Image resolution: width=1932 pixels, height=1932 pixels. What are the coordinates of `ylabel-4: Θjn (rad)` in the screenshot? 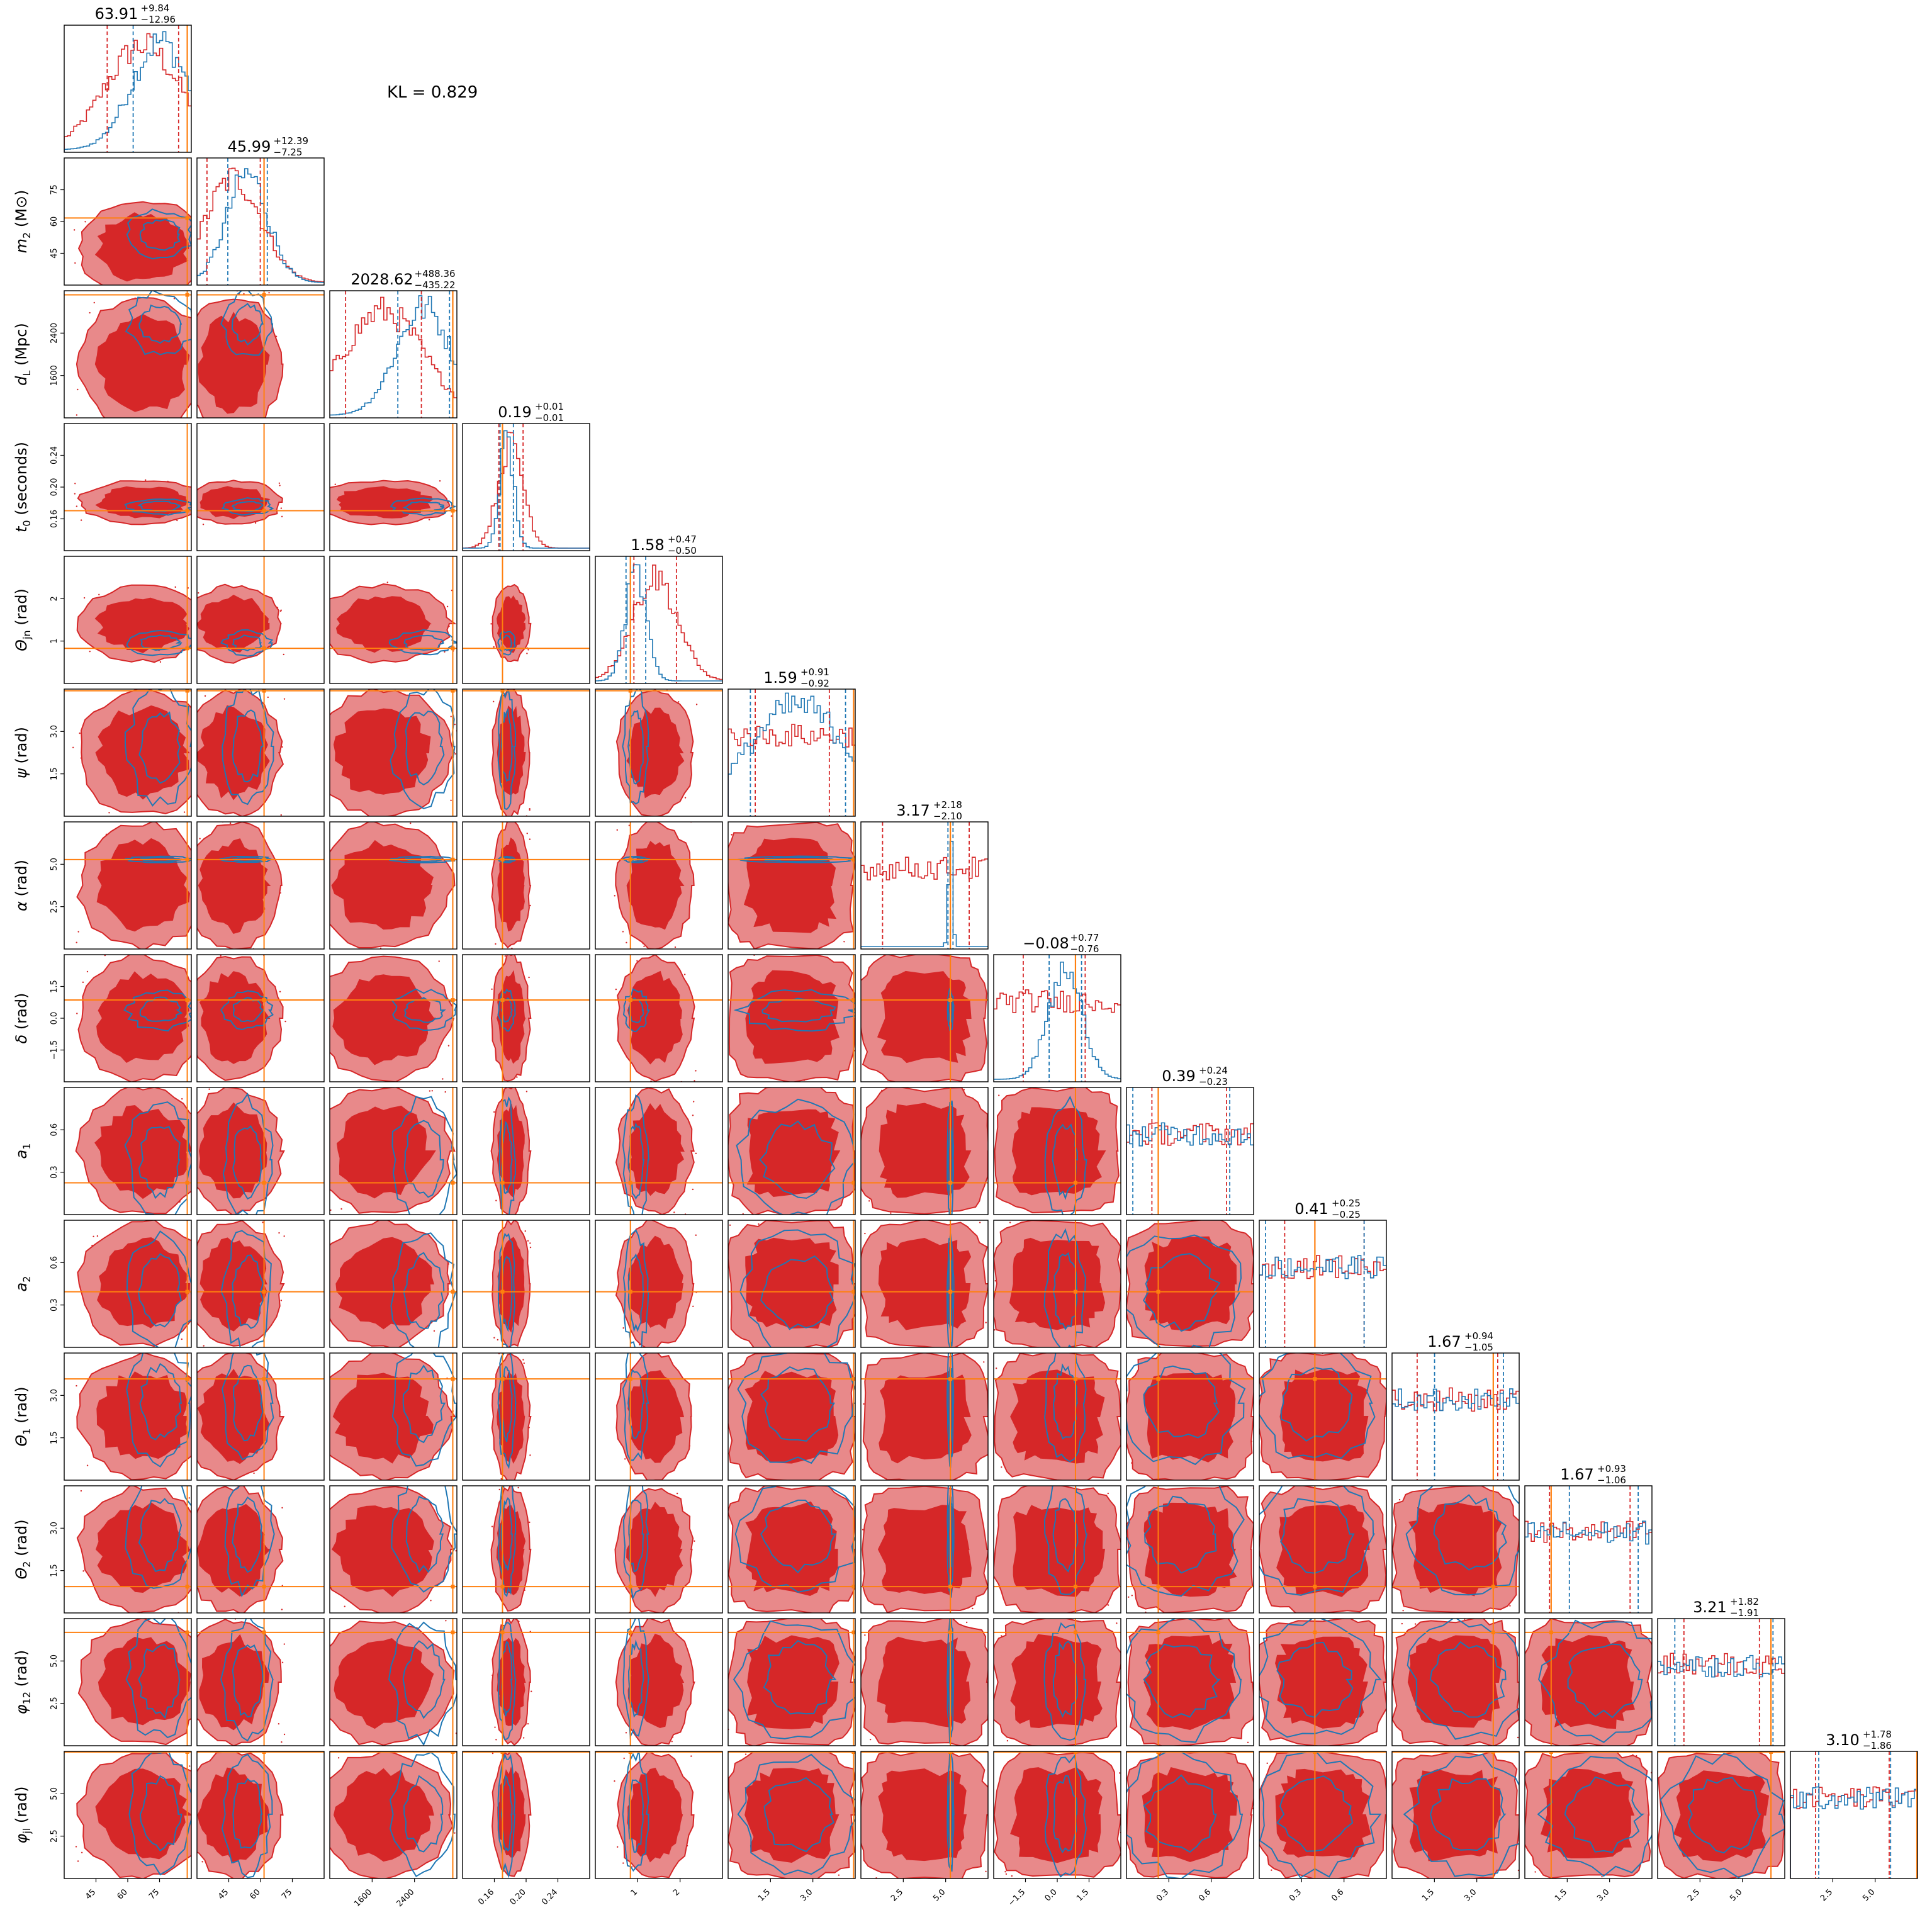 It's located at (23, 619).